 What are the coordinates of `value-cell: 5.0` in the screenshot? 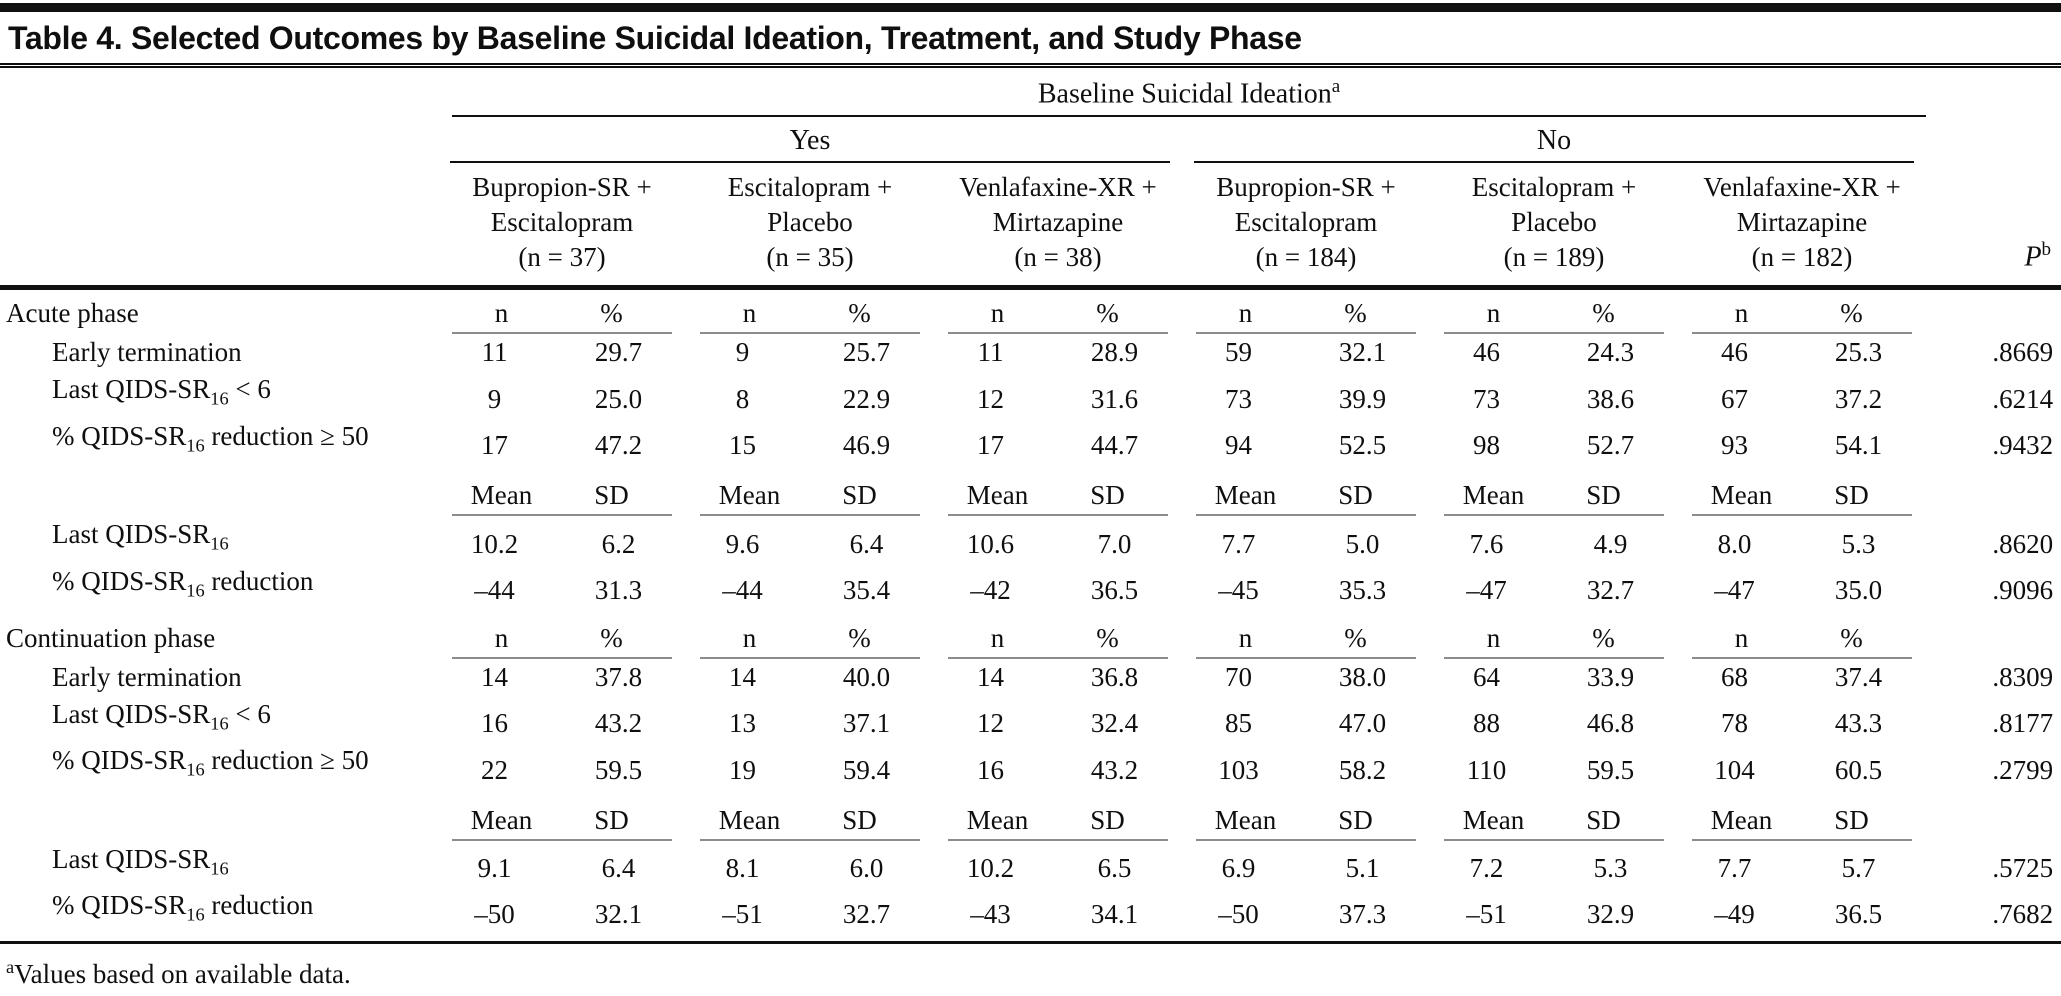 It's located at (1362, 543).